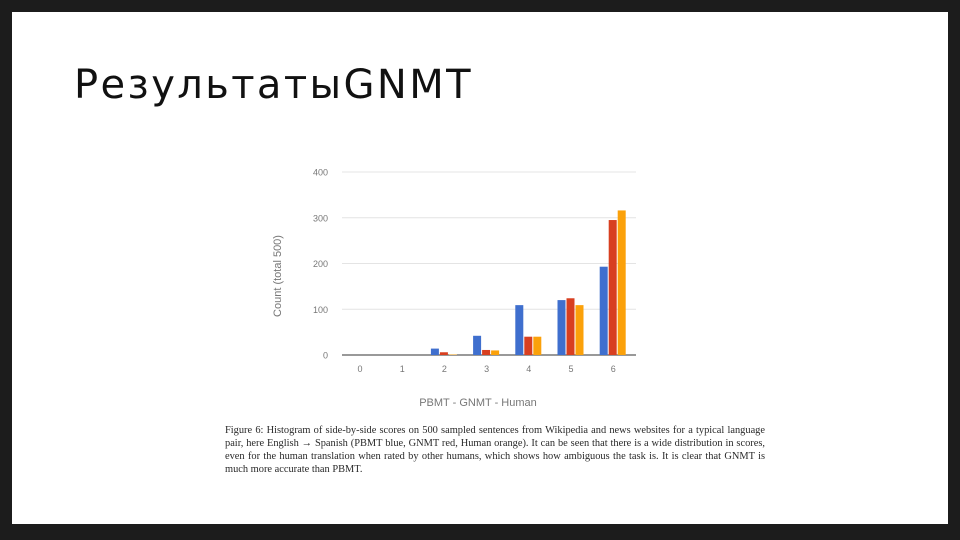 This screenshot has height=540, width=960. I want to click on chart-plot-area: 0 100 200 300 400 0 1 2 3 4 5 6, so click(474, 271).